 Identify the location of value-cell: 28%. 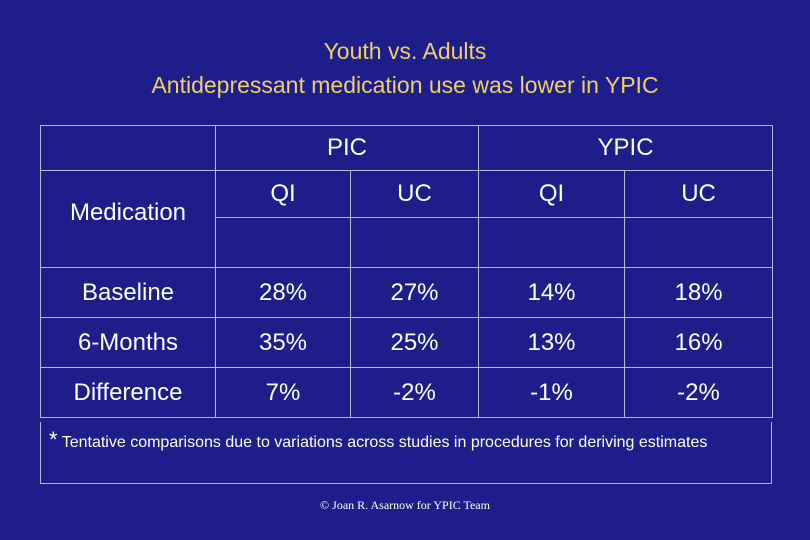
(283, 292).